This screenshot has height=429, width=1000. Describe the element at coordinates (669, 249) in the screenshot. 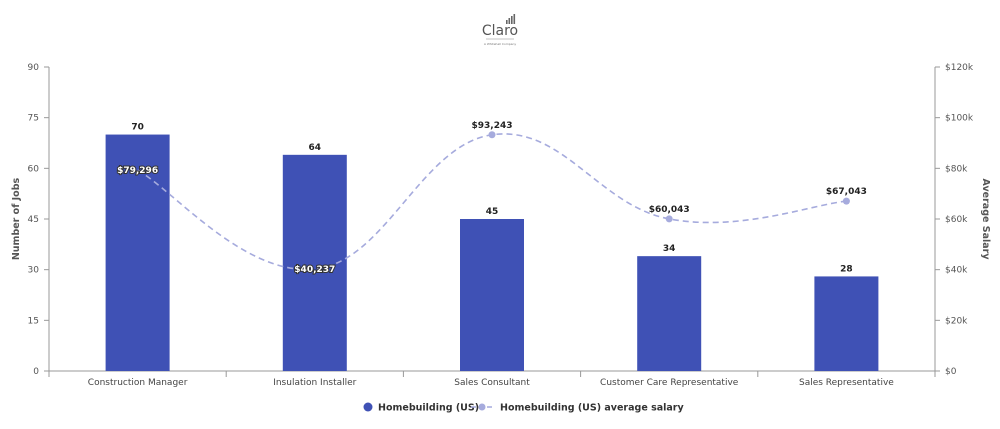

I see `bar-data-label: 34` at that location.